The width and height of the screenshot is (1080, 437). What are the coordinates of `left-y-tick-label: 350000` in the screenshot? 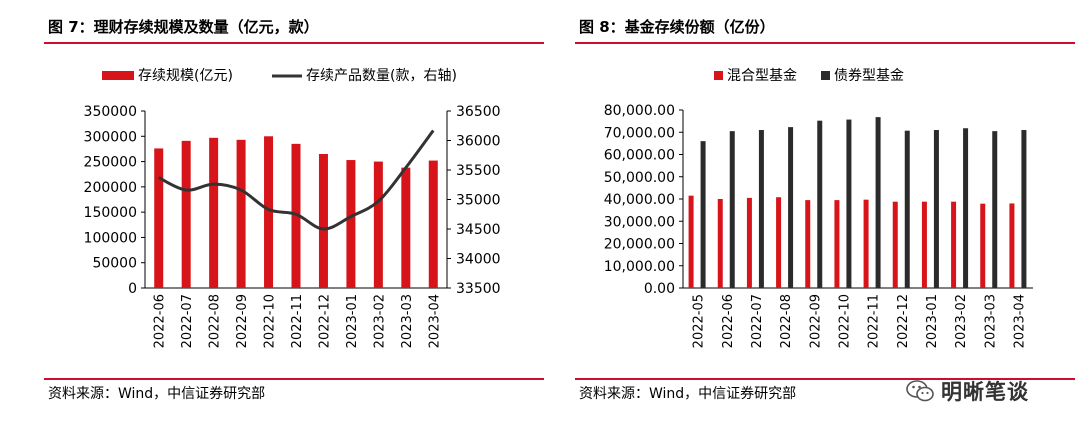 It's located at (110, 112).